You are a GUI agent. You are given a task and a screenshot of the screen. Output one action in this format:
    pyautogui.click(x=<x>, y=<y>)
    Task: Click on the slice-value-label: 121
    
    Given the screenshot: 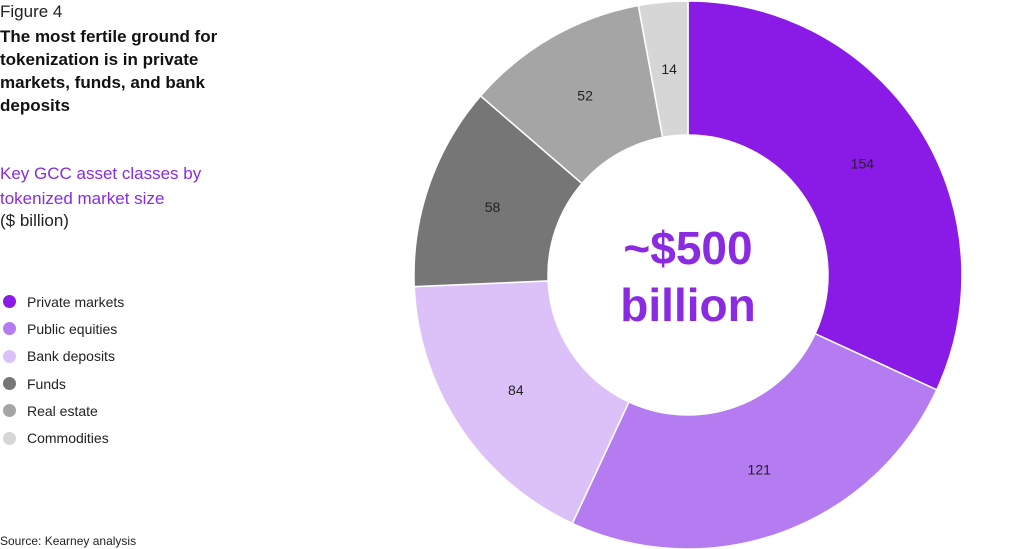 What is the action you would take?
    pyautogui.click(x=760, y=469)
    